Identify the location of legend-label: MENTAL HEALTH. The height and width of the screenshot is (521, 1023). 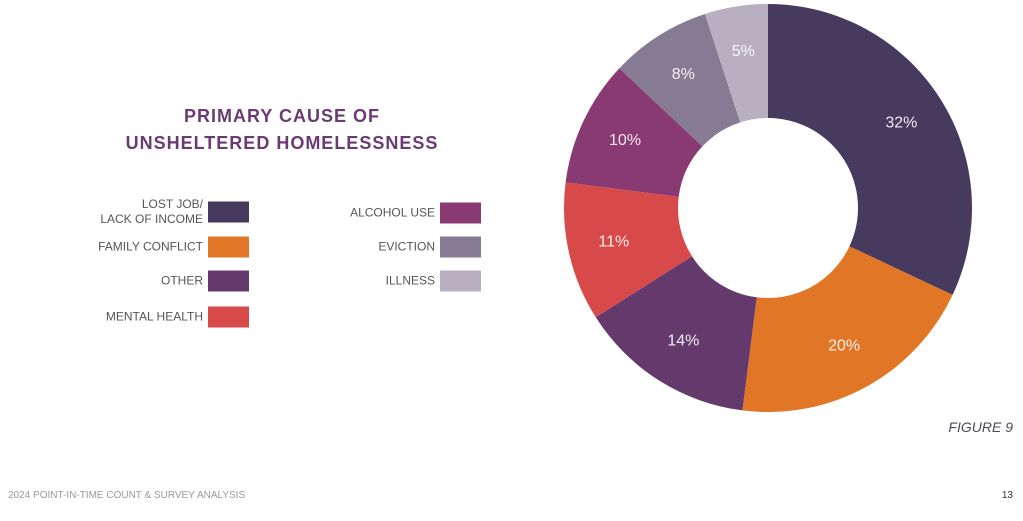
(154, 316).